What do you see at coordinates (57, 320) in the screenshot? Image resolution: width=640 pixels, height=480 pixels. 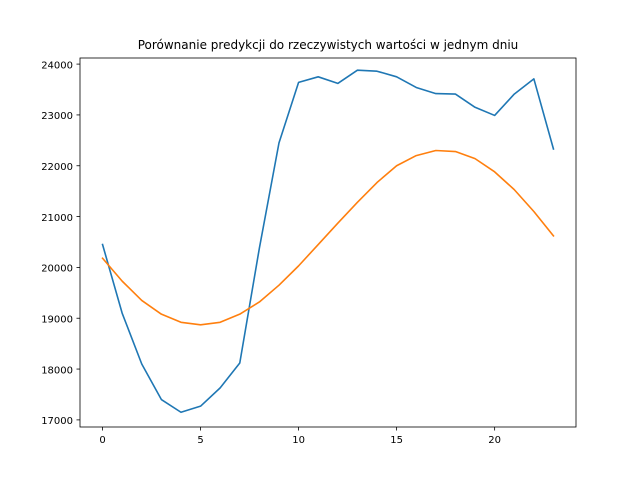 I see `y-tick-label: 19000` at bounding box center [57, 320].